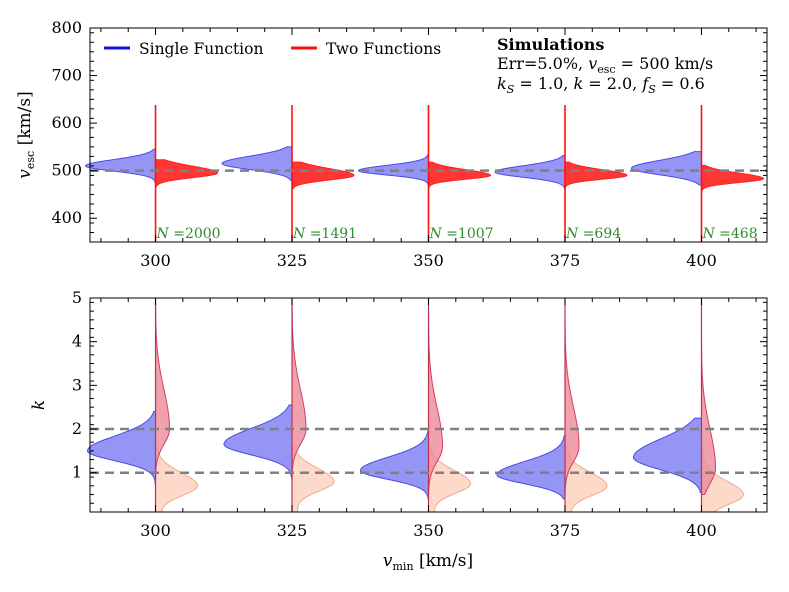 This screenshot has width=789, height=592. Describe the element at coordinates (383, 49) in the screenshot. I see `legend-label-two: Two Functions` at that location.